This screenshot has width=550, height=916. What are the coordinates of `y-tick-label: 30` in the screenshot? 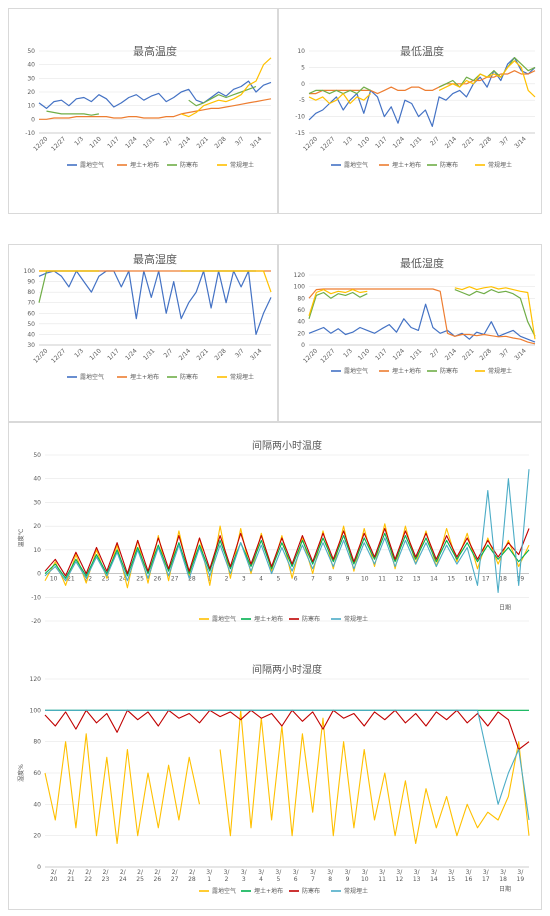 It's located at (31, 78).